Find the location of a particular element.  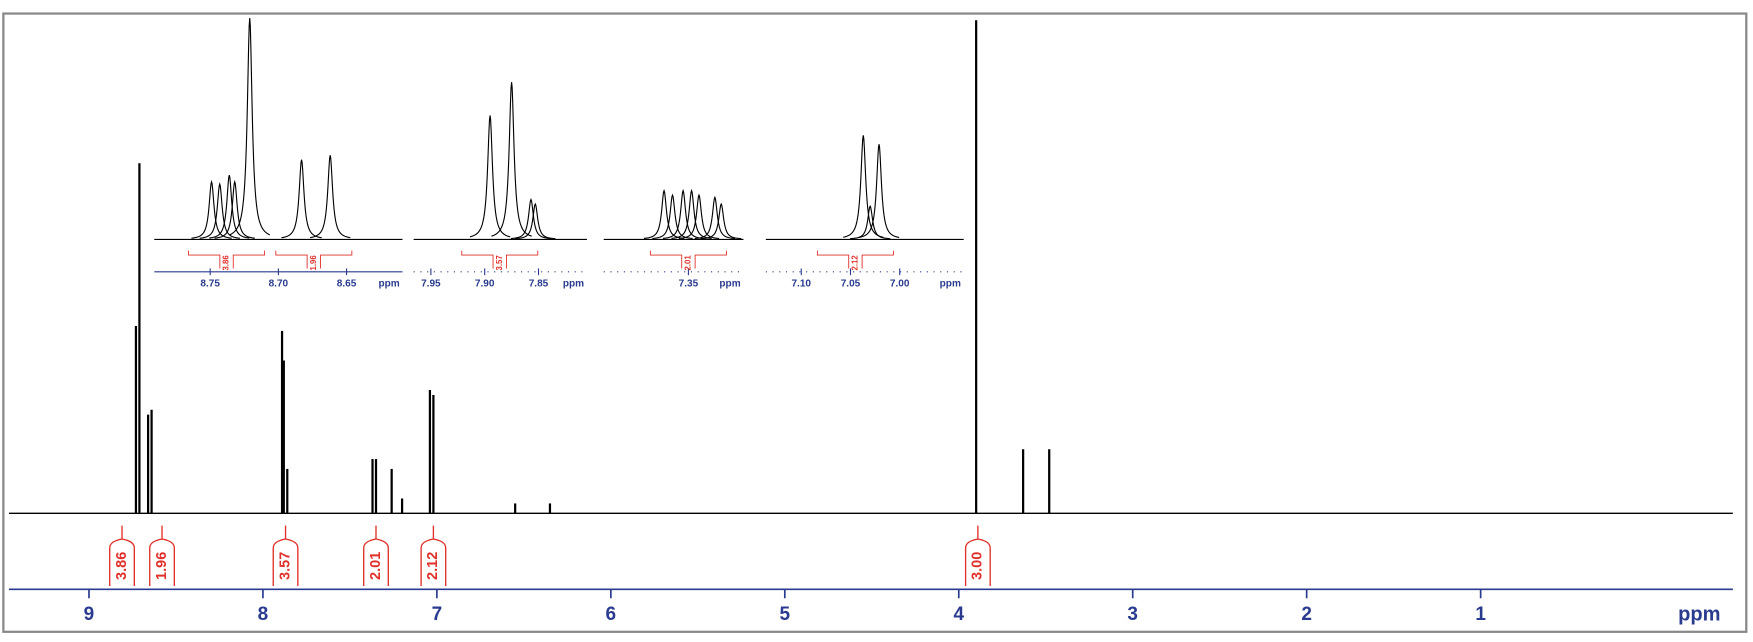

x-tick-label: 5 is located at coordinates (785, 614).